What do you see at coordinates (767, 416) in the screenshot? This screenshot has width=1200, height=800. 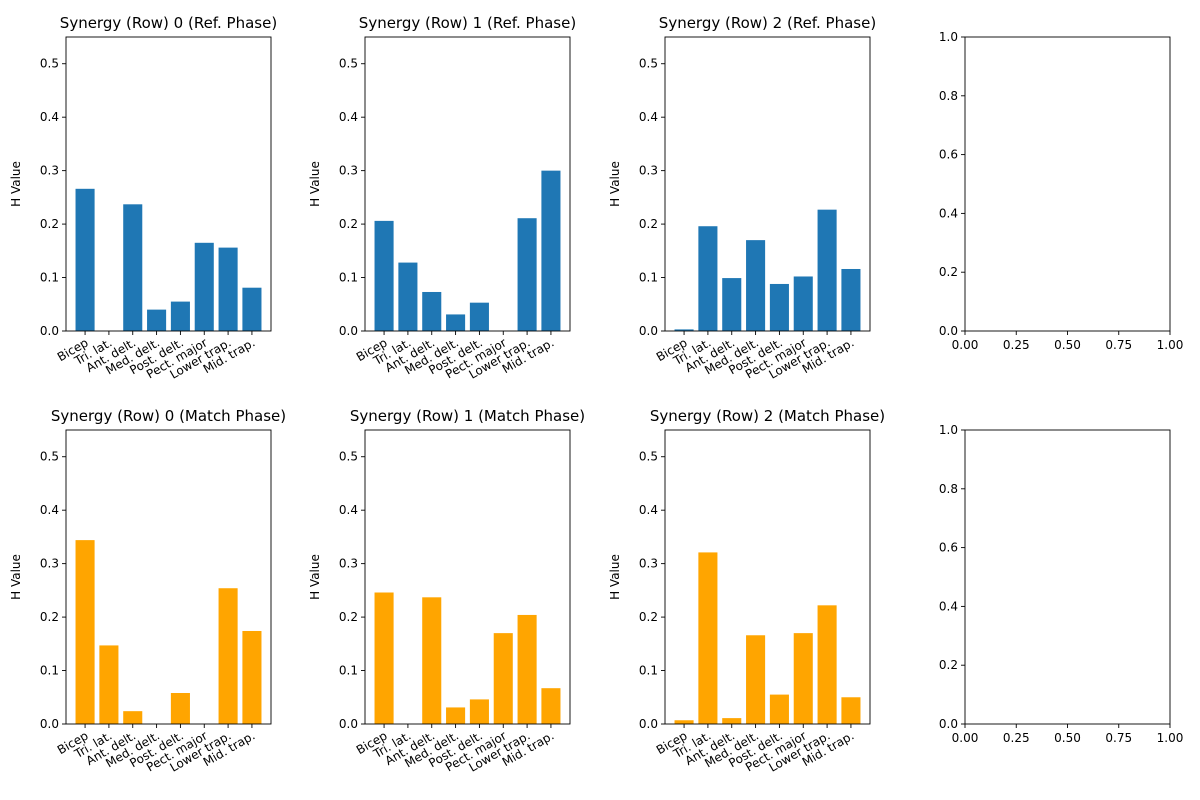 I see `chart-title: Synergy (Row) 2 (Match Phase)` at bounding box center [767, 416].